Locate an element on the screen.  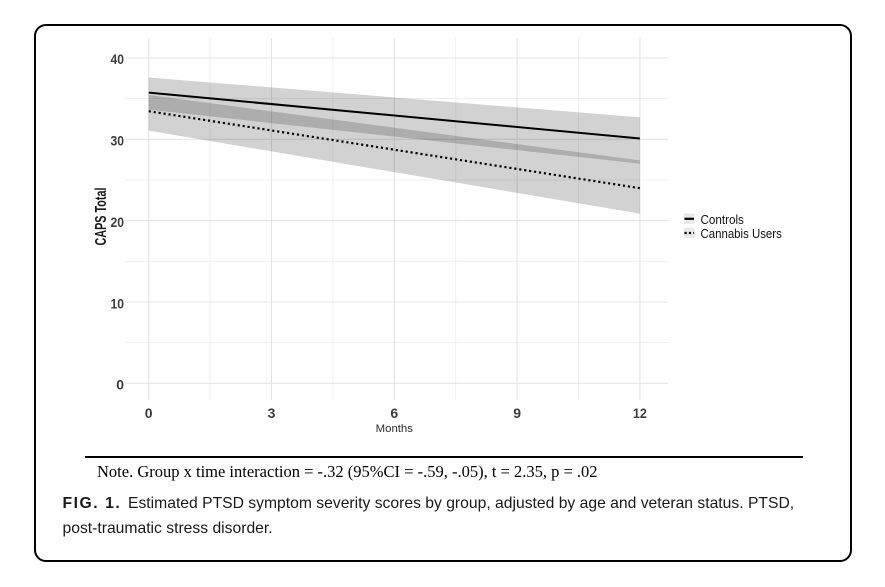
svg-text: 12 is located at coordinates (640, 413).